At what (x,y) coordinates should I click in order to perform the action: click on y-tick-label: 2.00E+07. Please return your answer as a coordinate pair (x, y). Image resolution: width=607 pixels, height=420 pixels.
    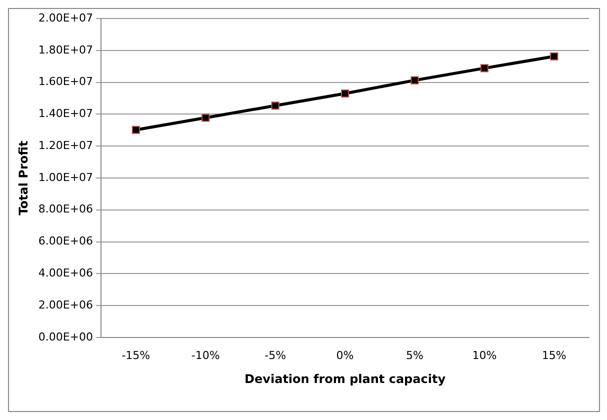
    Looking at the image, I should click on (66, 17).